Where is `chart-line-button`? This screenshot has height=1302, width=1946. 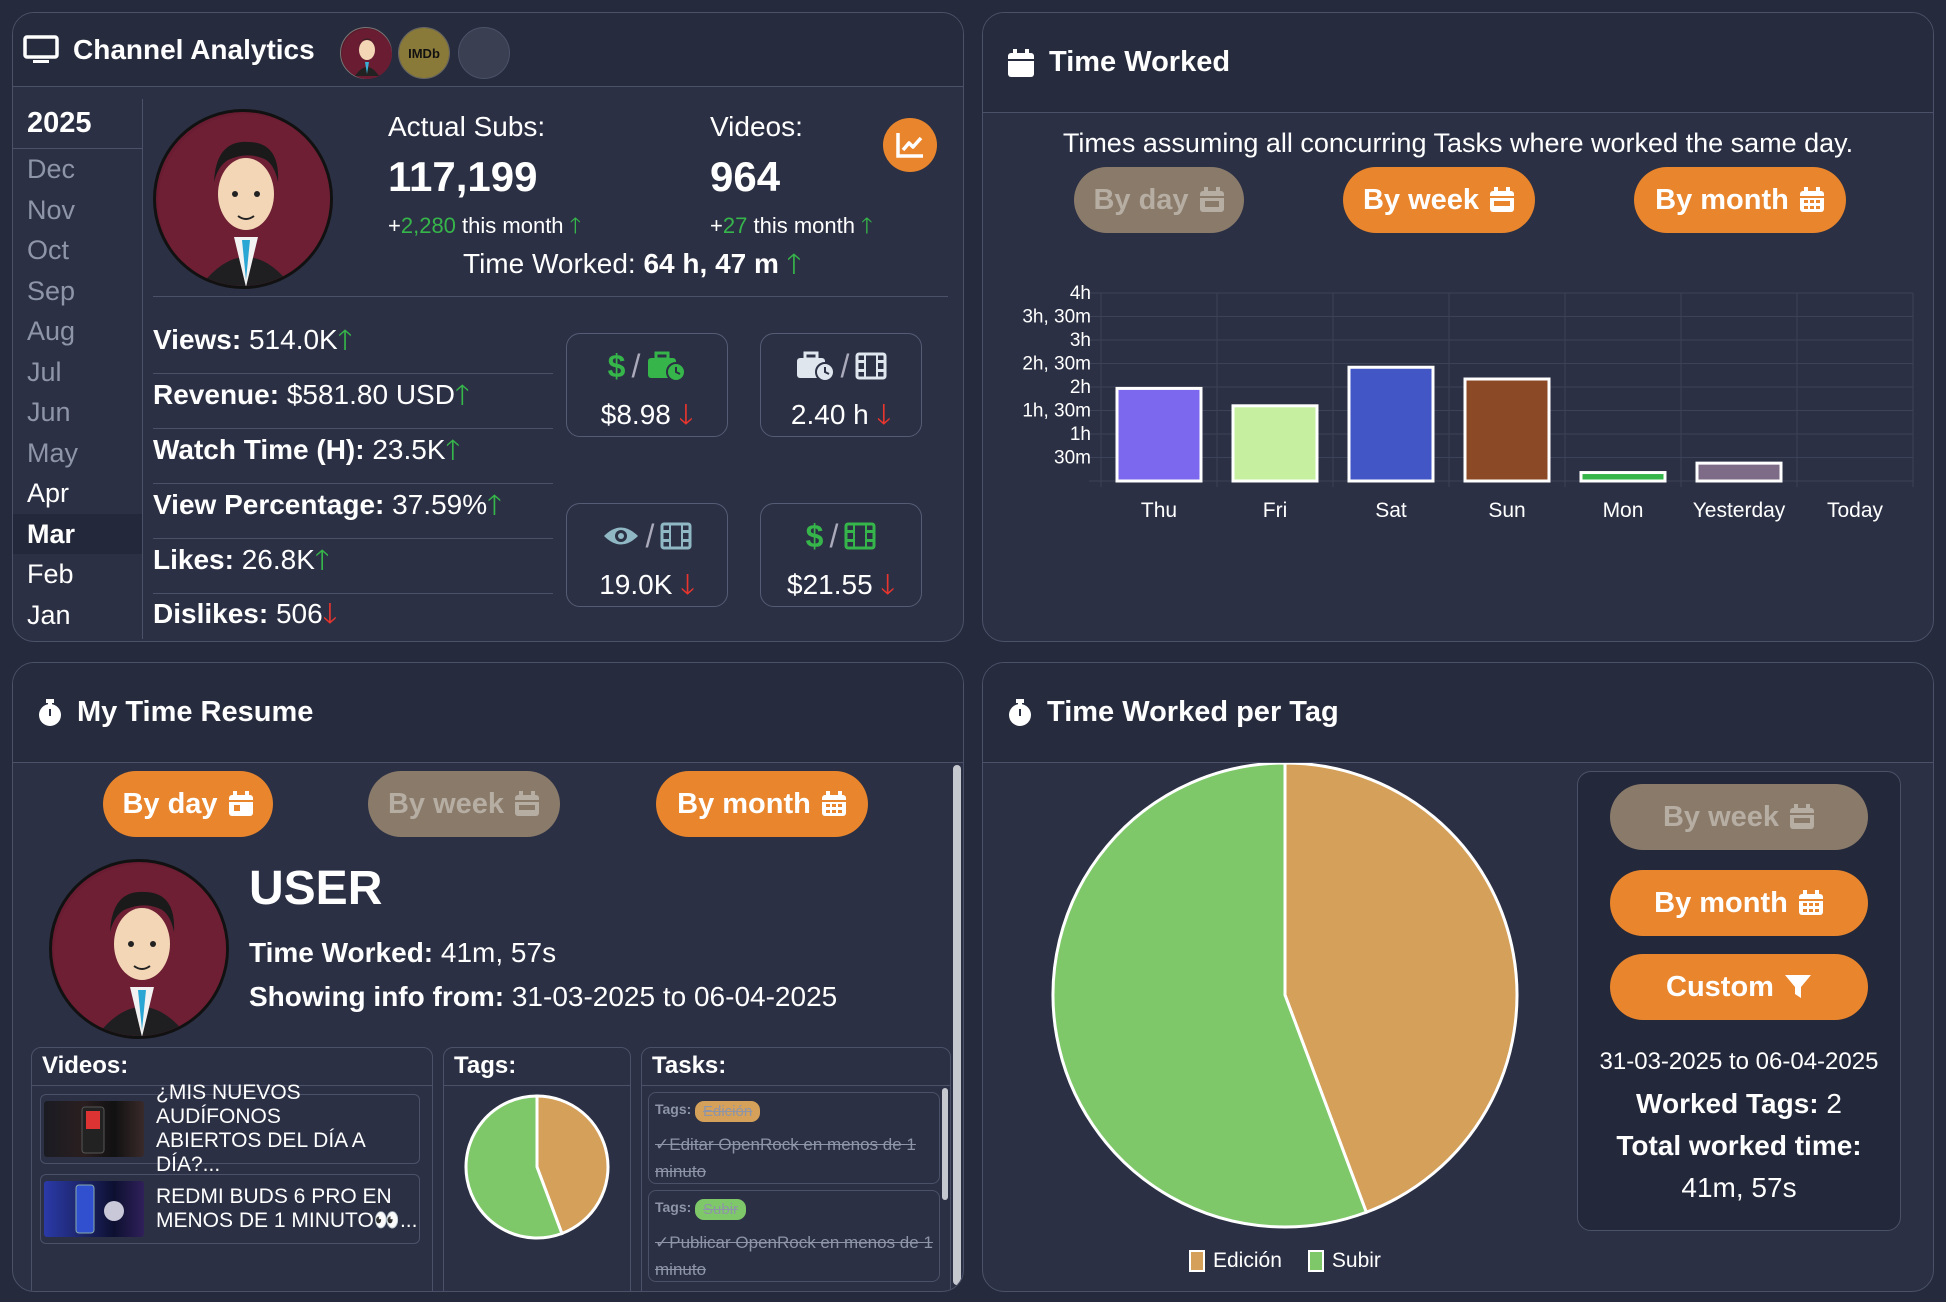 chart-line-button is located at coordinates (910, 145).